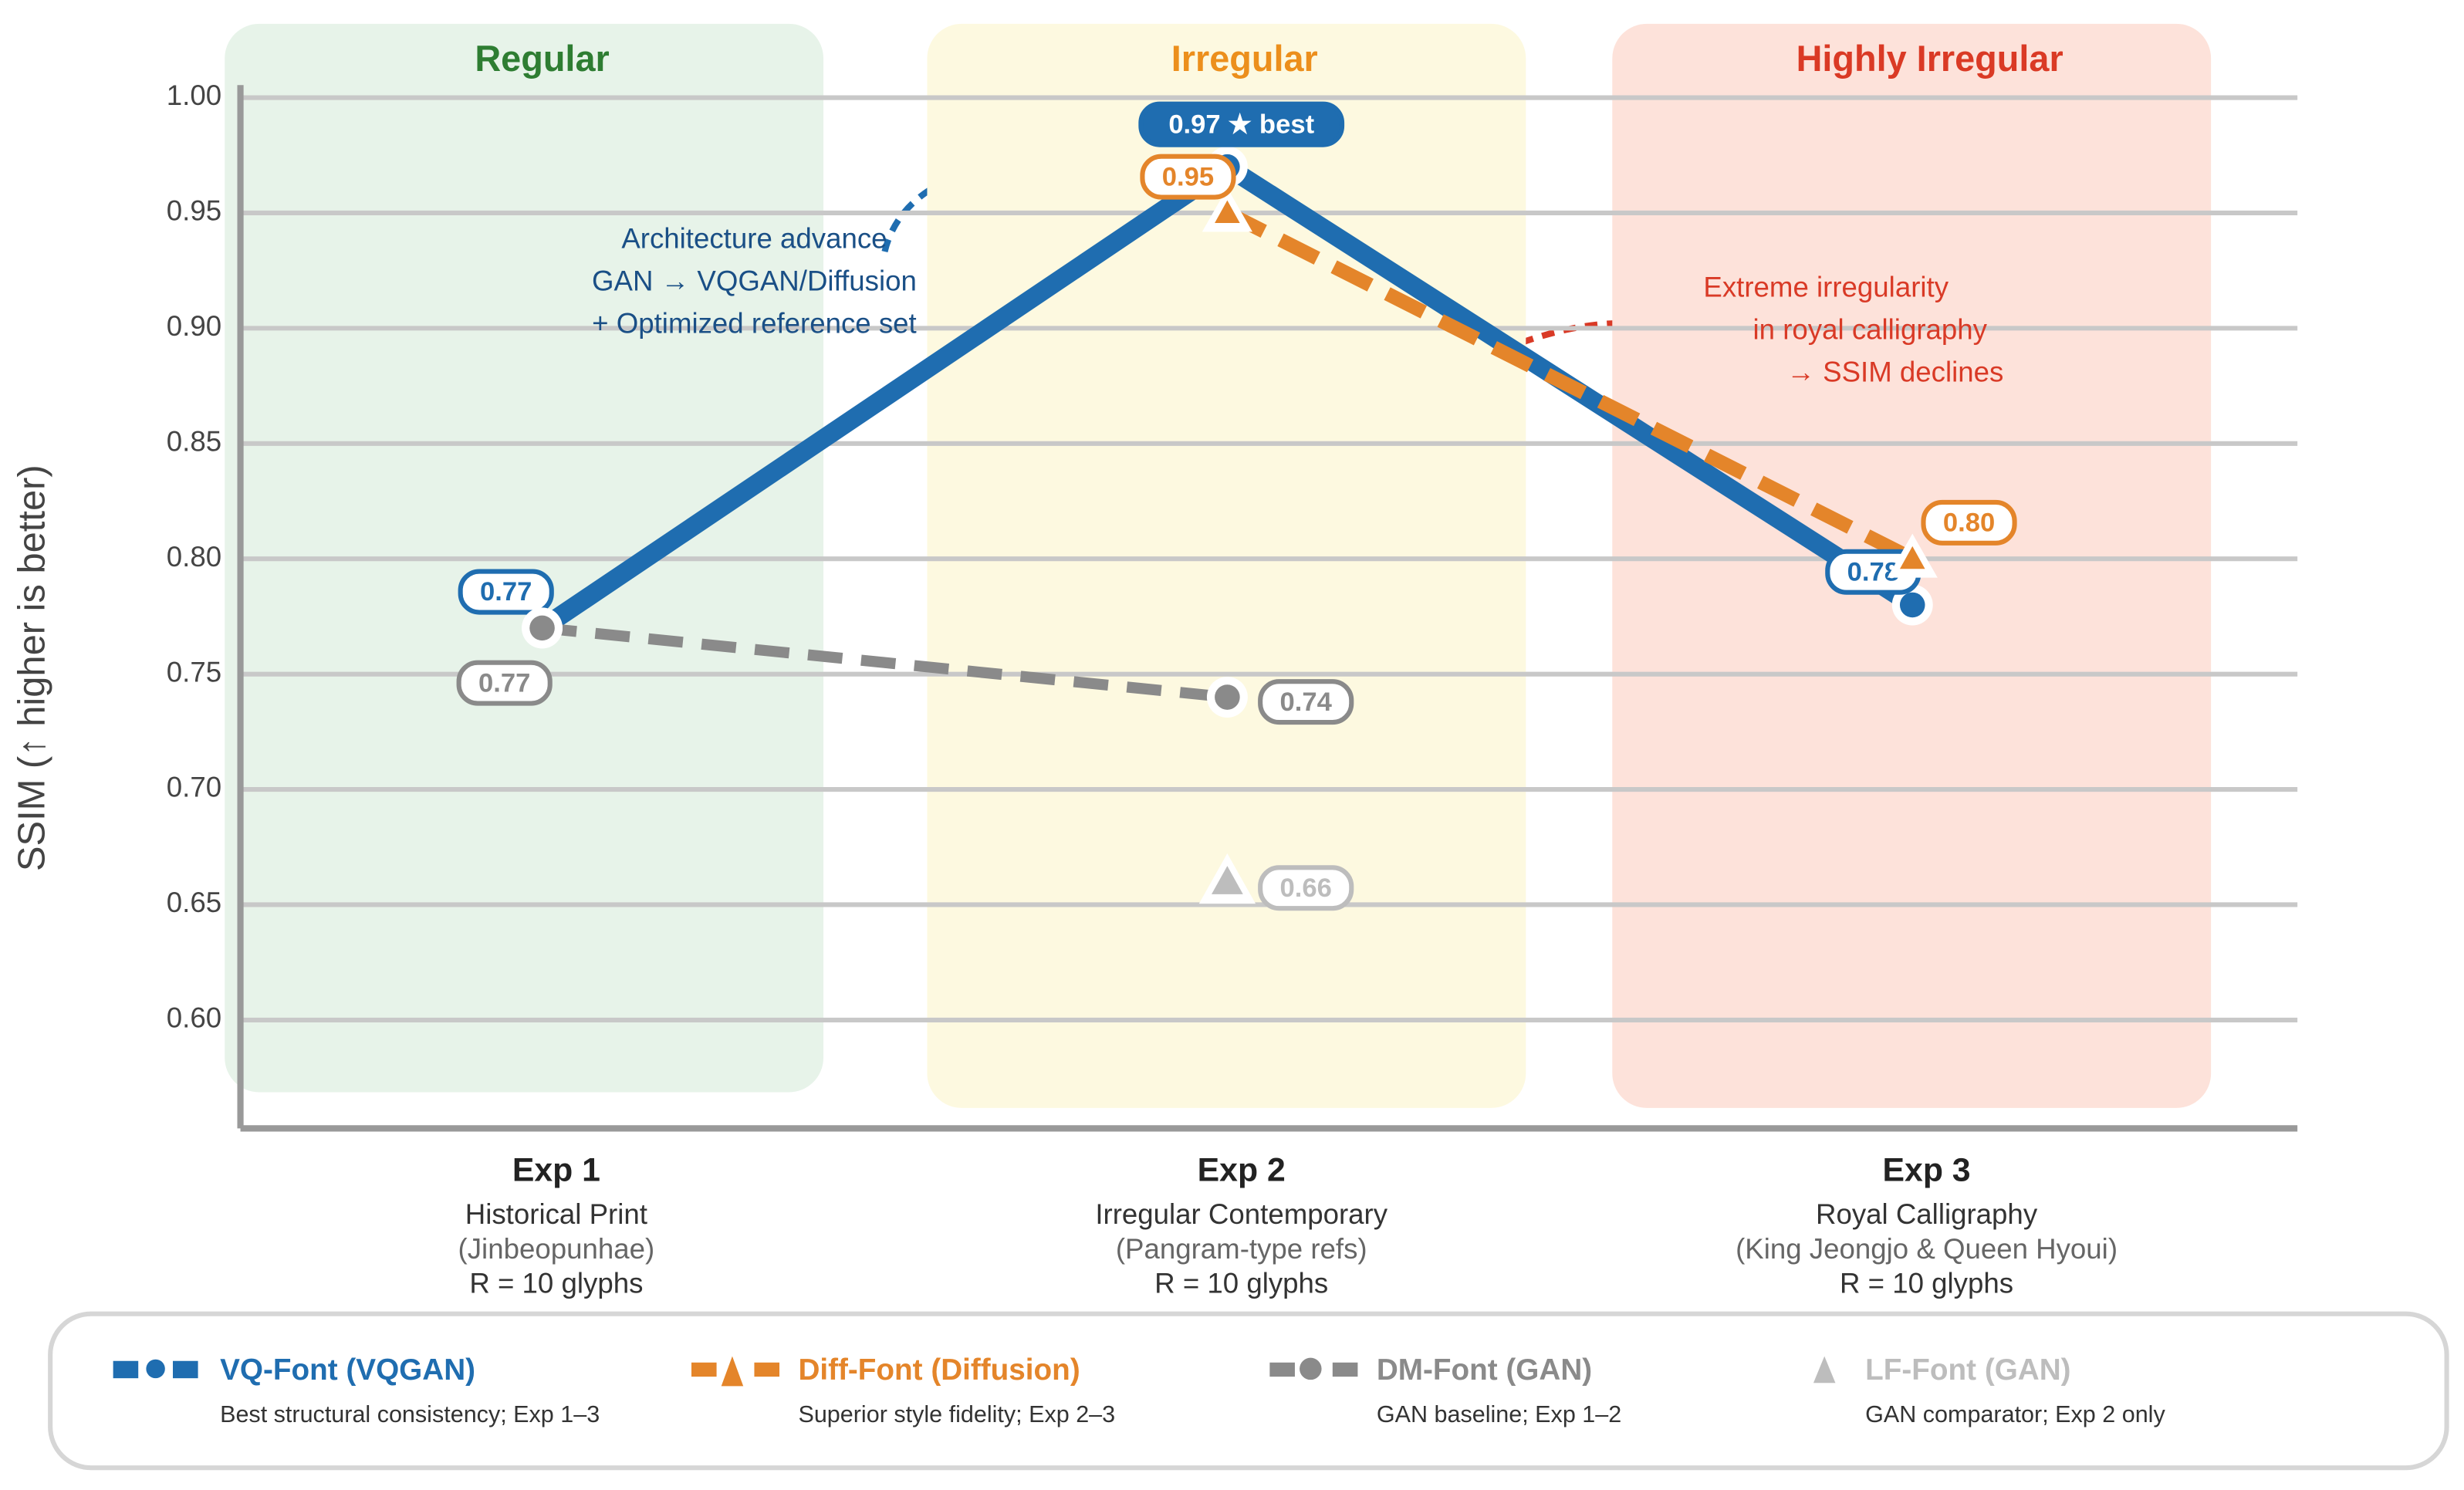  Describe the element at coordinates (1484, 1370) in the screenshot. I see `legend-label: DM-Font (GAN)` at that location.